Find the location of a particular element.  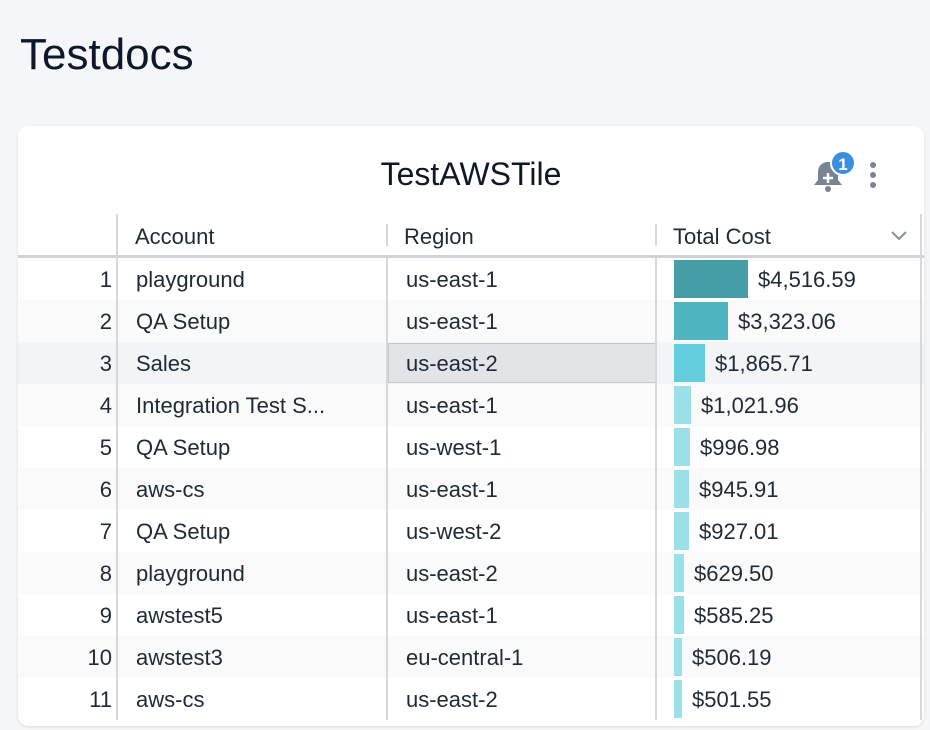

region-cell: us-west-1 is located at coordinates (454, 447).